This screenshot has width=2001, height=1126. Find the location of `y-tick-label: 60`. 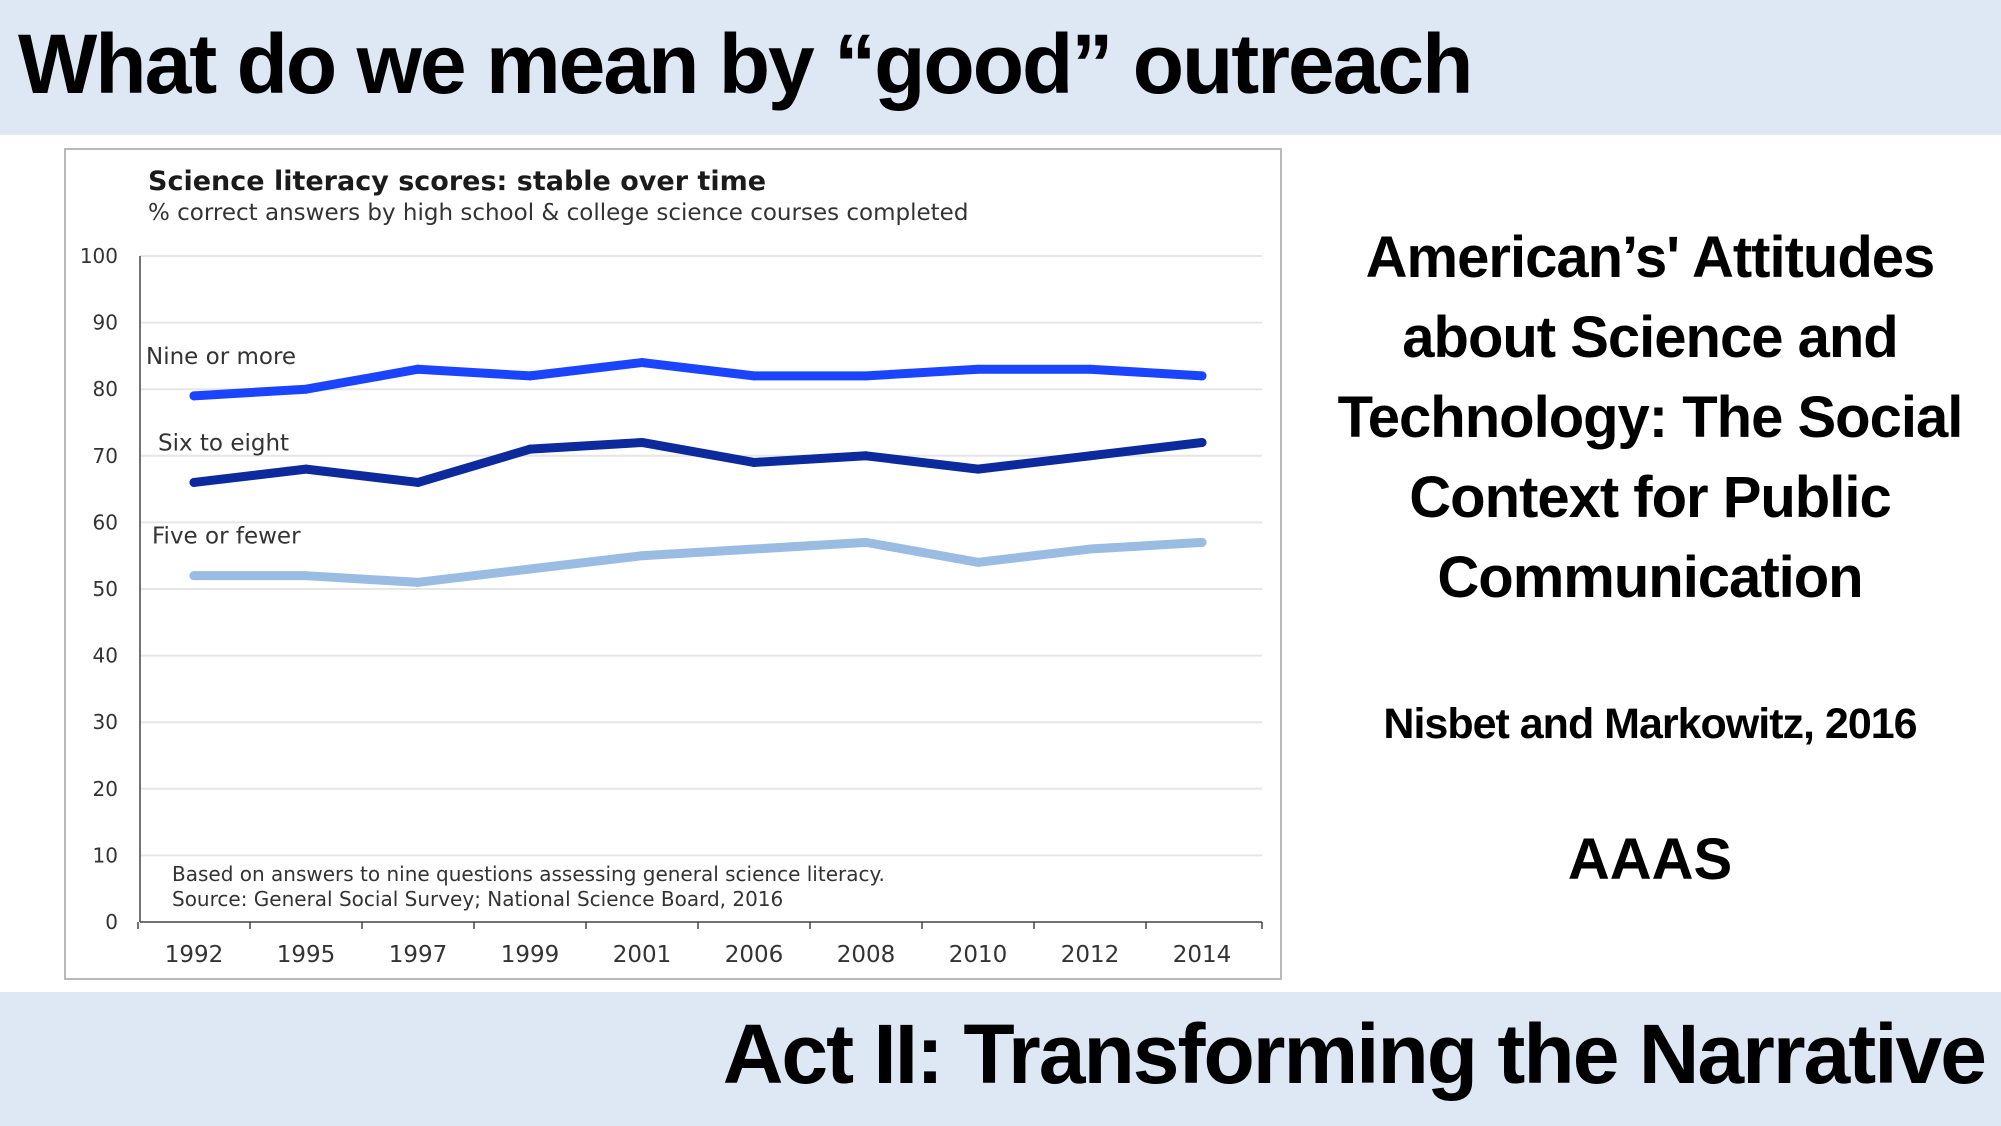

y-tick-label: 60 is located at coordinates (105, 522).